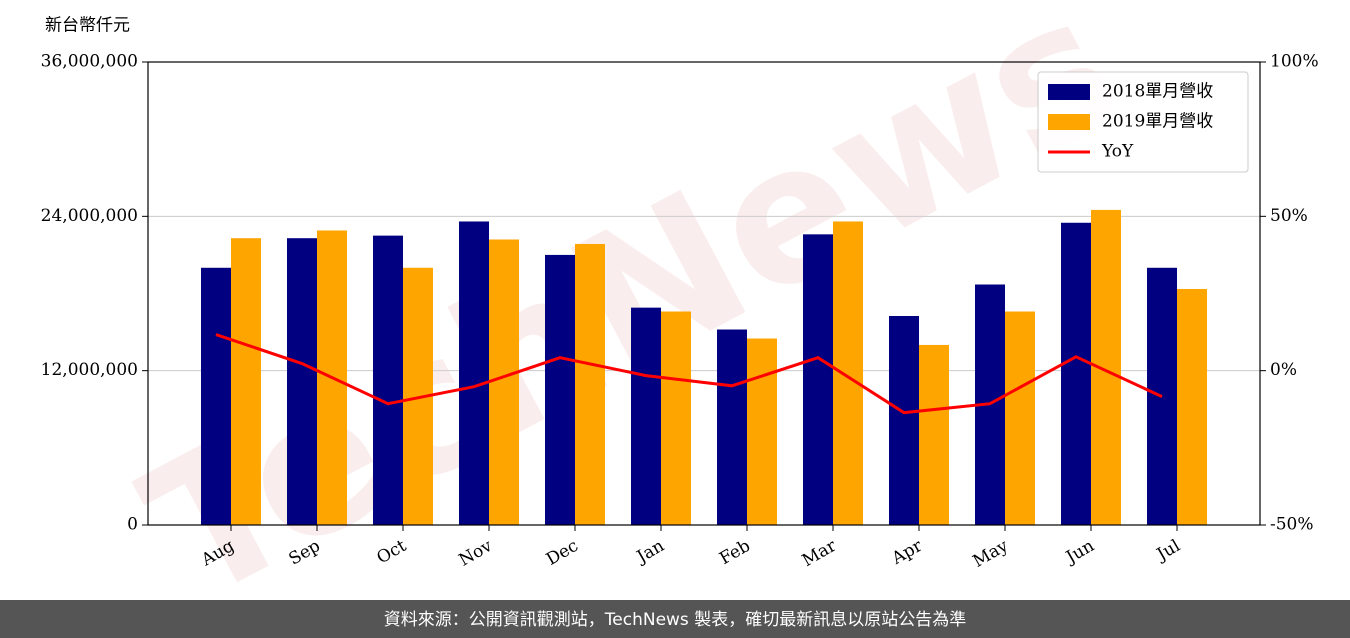 The width and height of the screenshot is (1350, 638). I want to click on y-axis-label: 新台幣仟元, so click(87, 26).